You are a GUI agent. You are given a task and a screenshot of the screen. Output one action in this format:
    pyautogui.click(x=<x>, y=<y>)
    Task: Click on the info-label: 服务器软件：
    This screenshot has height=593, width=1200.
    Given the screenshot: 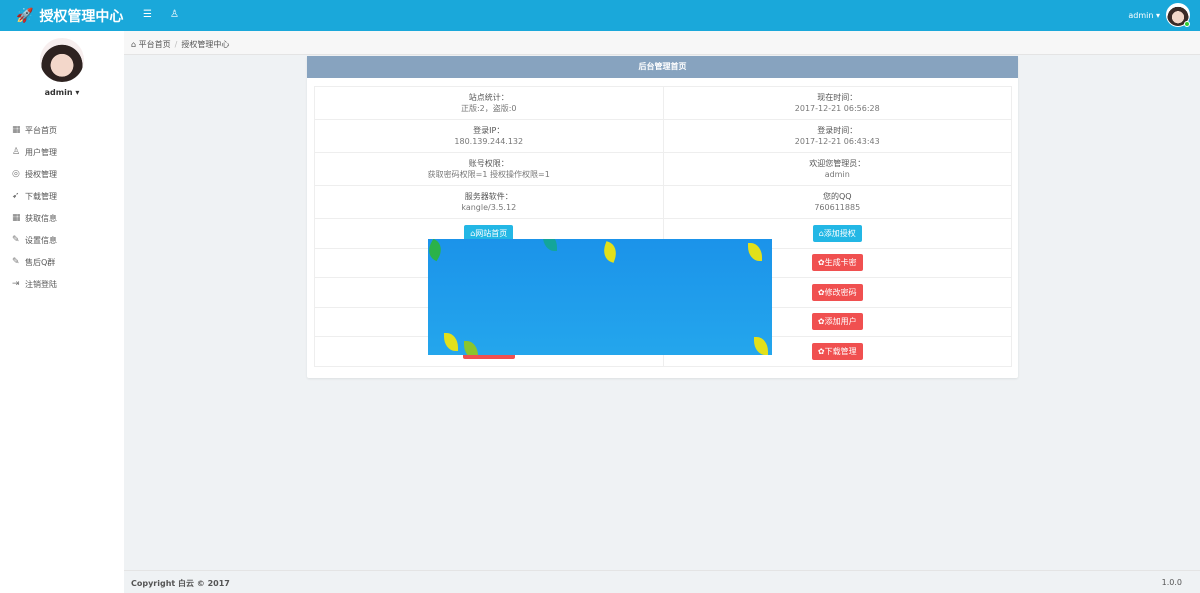 What is the action you would take?
    pyautogui.click(x=488, y=196)
    